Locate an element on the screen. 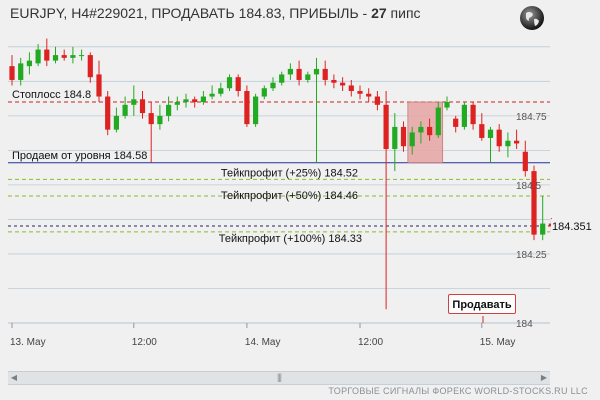  grip-icon: ||| is located at coordinates (279, 377).